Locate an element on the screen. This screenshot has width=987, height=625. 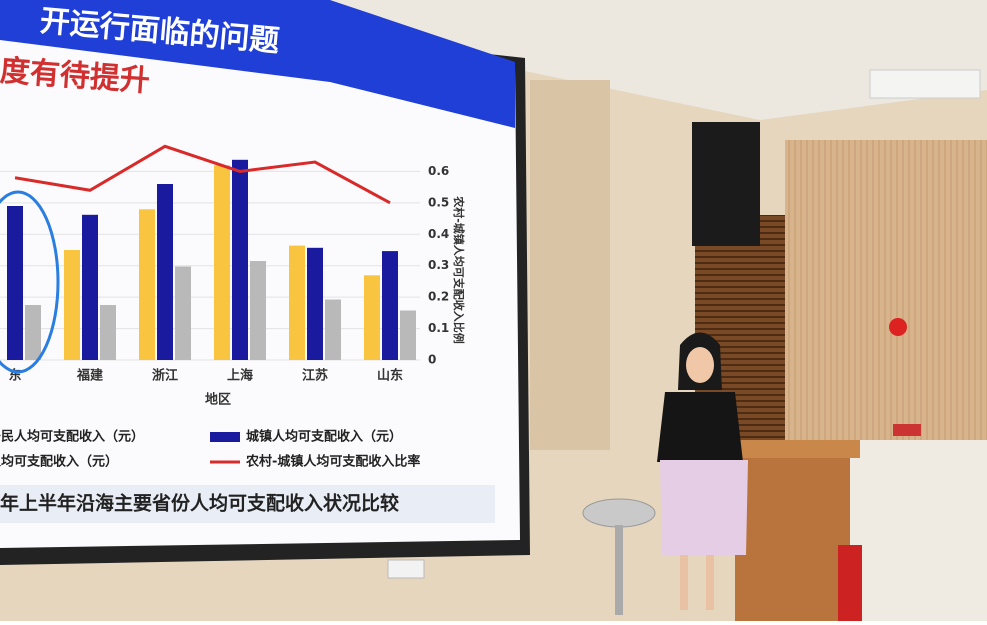
stool-seat is located at coordinates (619, 513).